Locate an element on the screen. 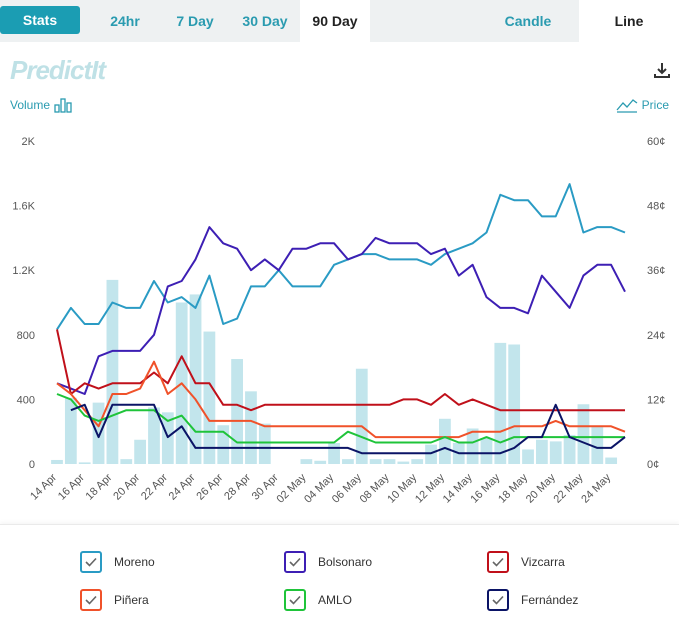 The height and width of the screenshot is (624, 679). series-line-amlo is located at coordinates (340, 418).